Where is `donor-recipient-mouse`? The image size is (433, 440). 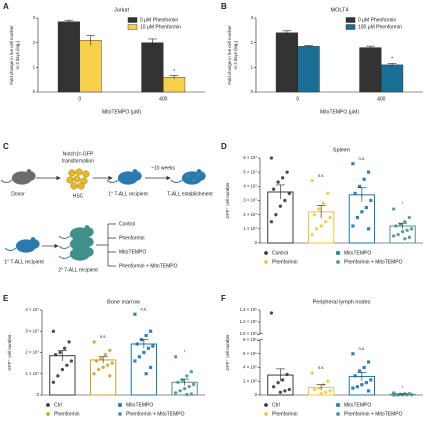
donor-recipient-mouse is located at coordinates (22, 244).